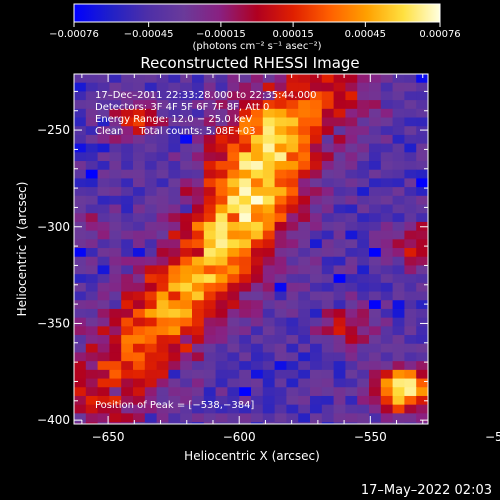 This screenshot has width=500, height=500. What do you see at coordinates (149, 34) in the screenshot?
I see `colorbar-tick-label: −0.00045` at bounding box center [149, 34].